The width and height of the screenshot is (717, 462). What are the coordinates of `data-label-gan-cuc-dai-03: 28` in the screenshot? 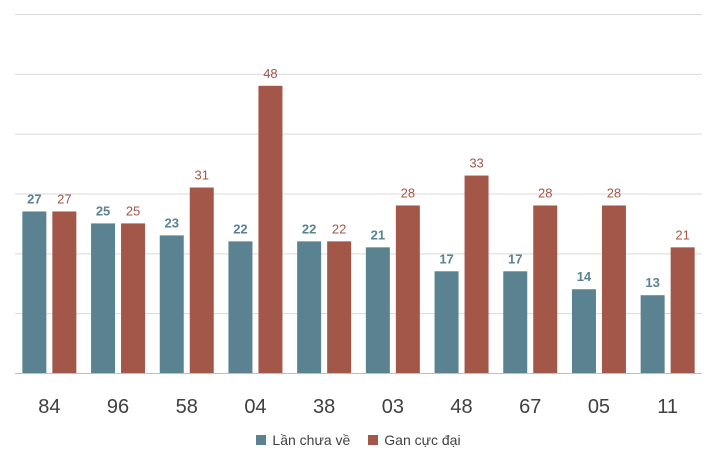 It's located at (408, 192).